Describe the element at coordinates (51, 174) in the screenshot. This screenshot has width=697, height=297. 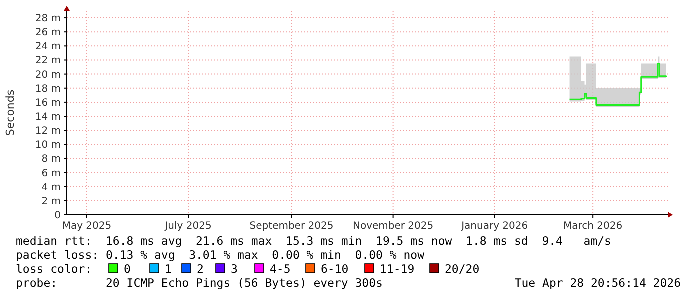
I see `y-tick-label: 6 m` at that location.